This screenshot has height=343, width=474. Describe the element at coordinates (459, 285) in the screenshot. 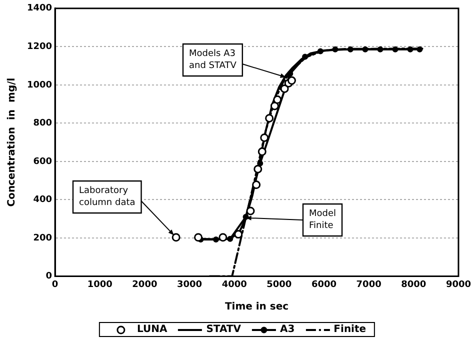

I see `x-tick-label: 9000` at that location.